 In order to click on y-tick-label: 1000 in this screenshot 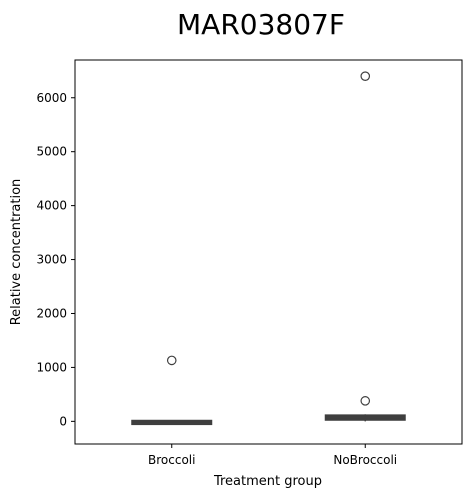, I will do `click(51, 367)`.